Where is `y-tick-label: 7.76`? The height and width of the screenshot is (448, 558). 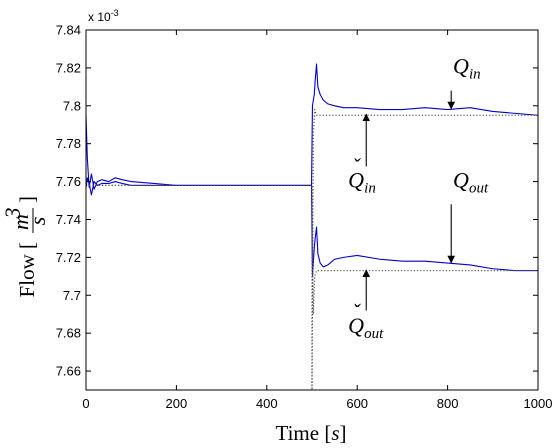
y-tick-label: 7.76 is located at coordinates (68, 181).